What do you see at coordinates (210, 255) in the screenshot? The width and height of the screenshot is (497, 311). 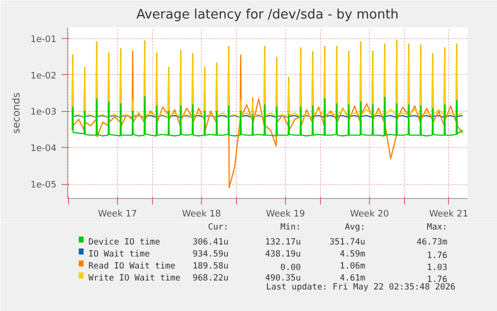 I see `text: 934.59u` at bounding box center [210, 255].